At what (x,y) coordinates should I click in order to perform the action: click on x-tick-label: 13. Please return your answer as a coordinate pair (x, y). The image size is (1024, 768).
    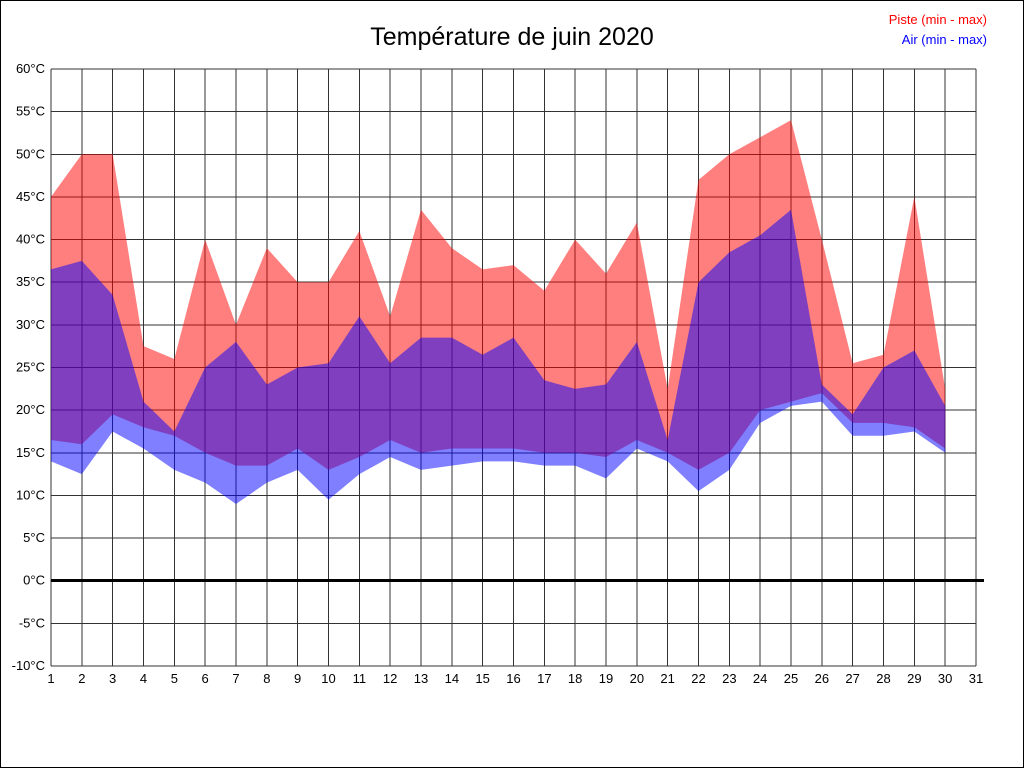
    Looking at the image, I should click on (421, 678).